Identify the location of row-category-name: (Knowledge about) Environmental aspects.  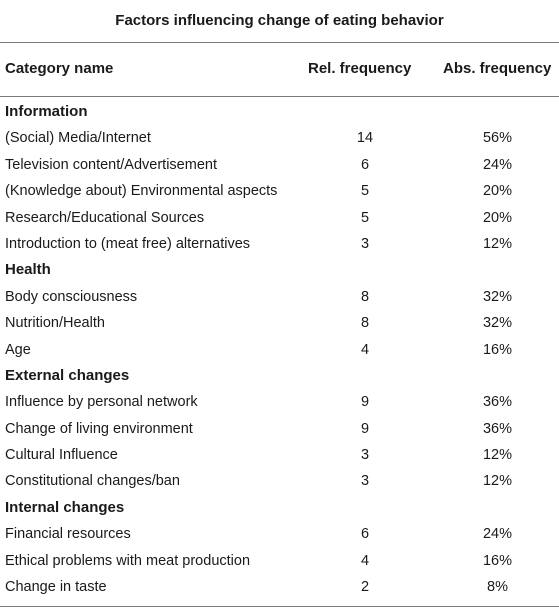
(141, 191).